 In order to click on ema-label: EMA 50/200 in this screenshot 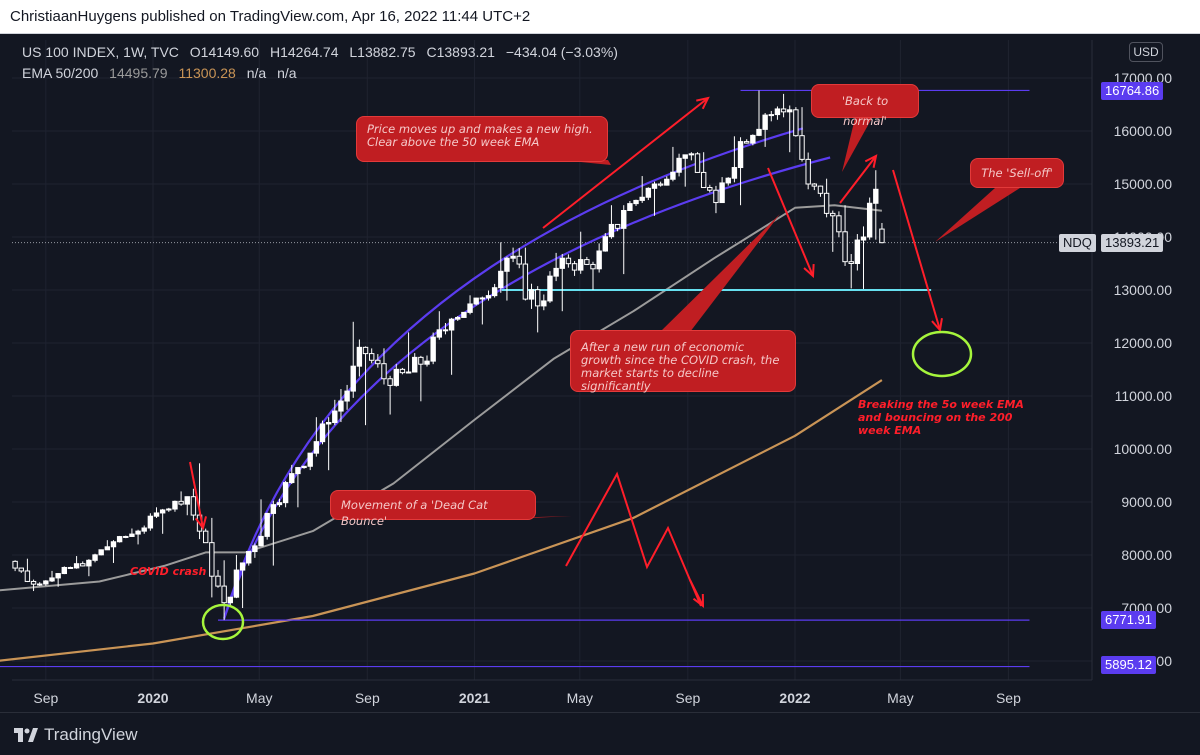, I will do `click(60, 73)`.